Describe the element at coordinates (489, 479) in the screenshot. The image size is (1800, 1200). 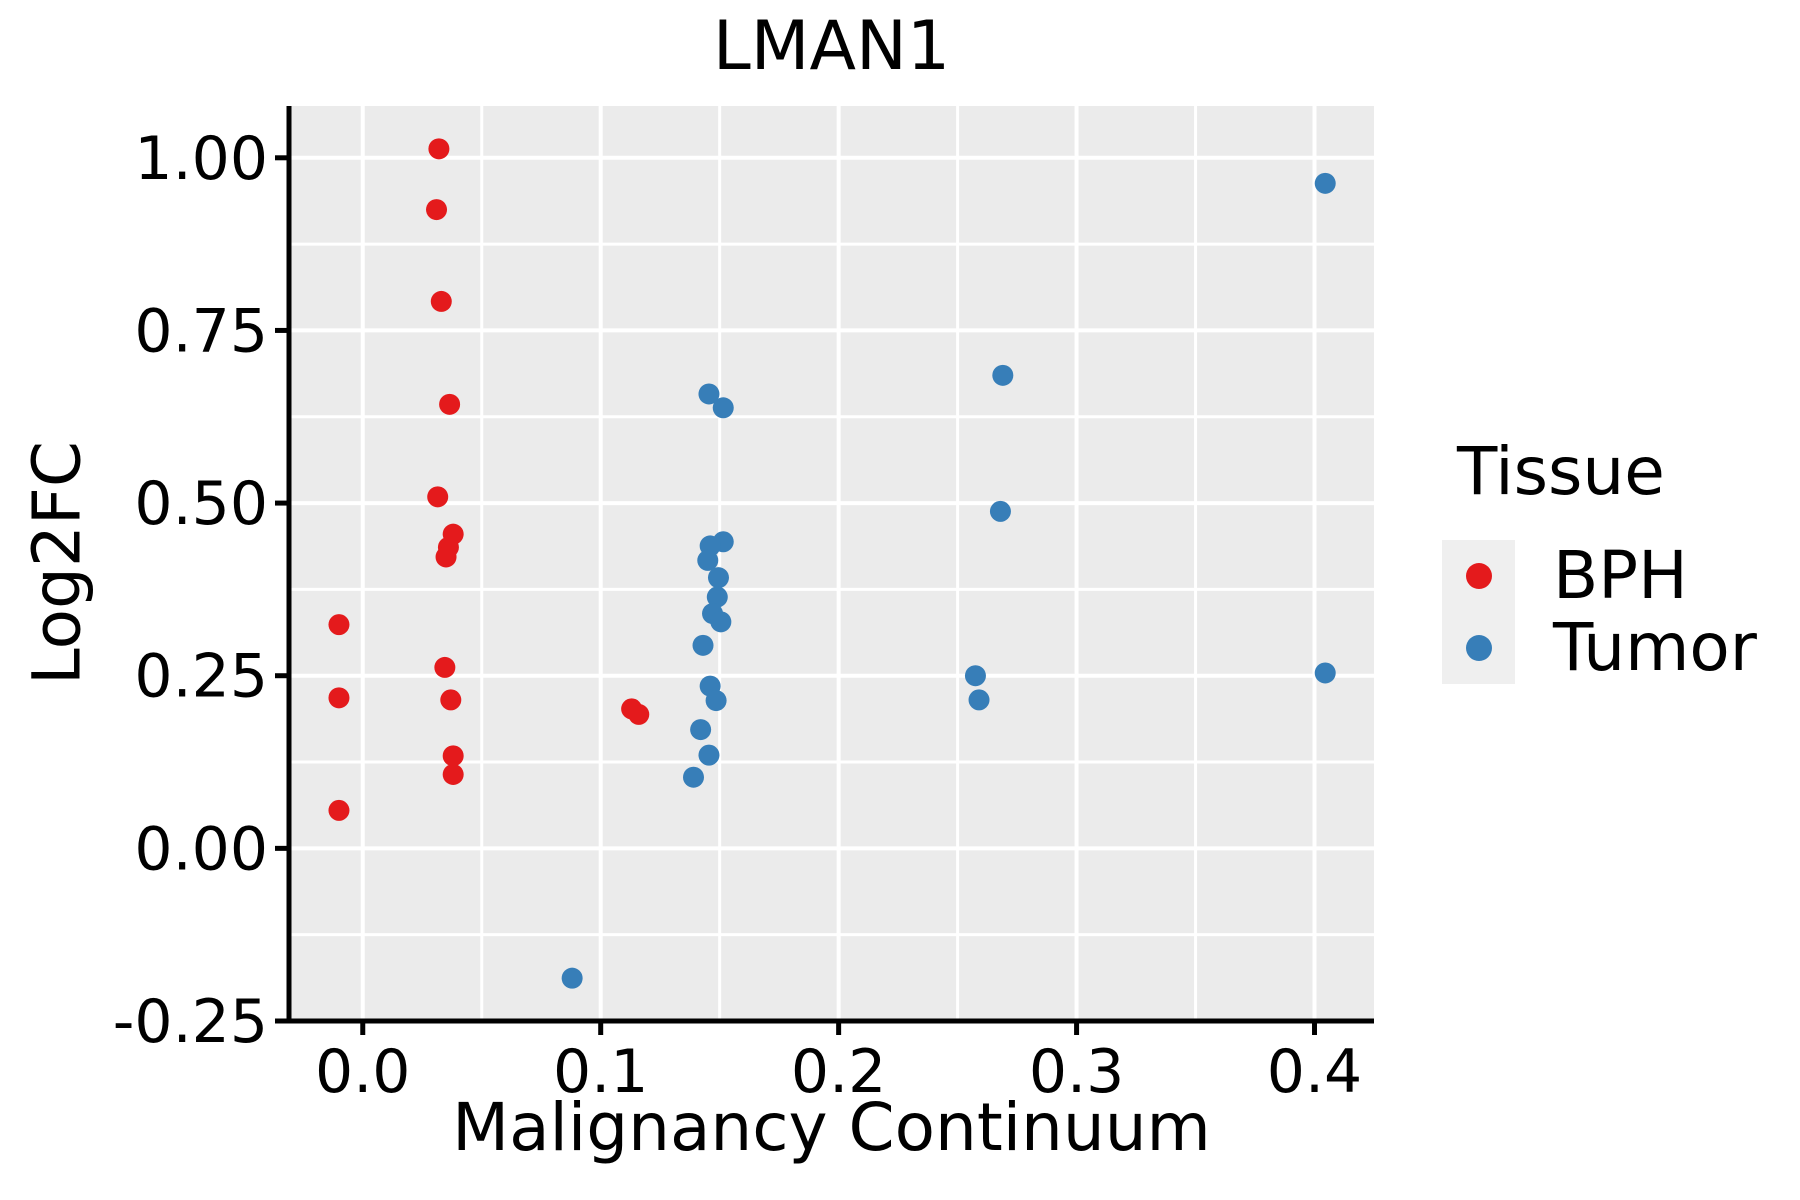
I see `series-bph` at that location.